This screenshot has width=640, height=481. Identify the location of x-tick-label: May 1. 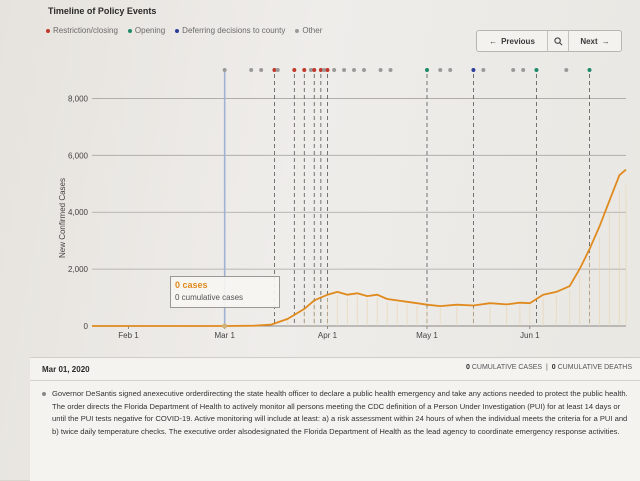
(427, 335).